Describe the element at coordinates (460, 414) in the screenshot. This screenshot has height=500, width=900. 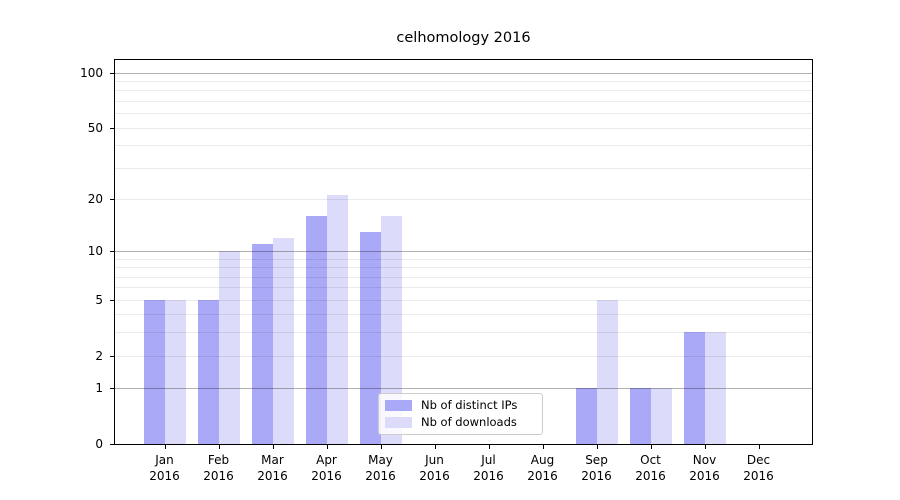
I see `legend: Nb of distinct IPs Nb of downloads` at that location.